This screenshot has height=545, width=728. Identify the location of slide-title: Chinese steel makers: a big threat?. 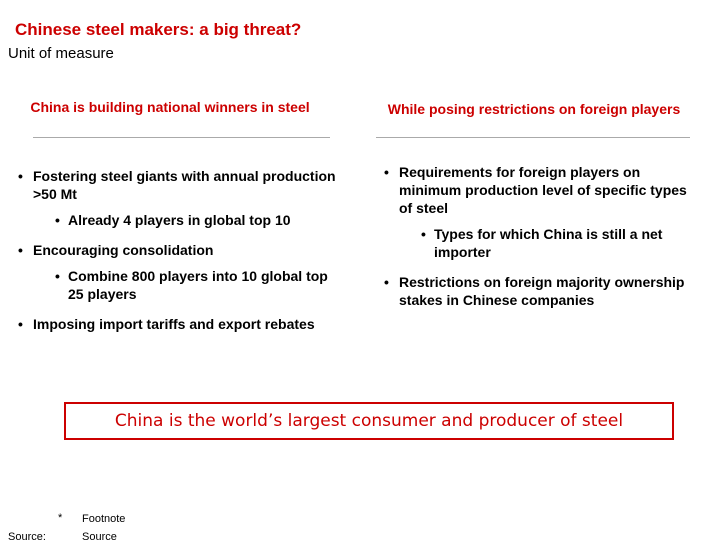
(158, 29).